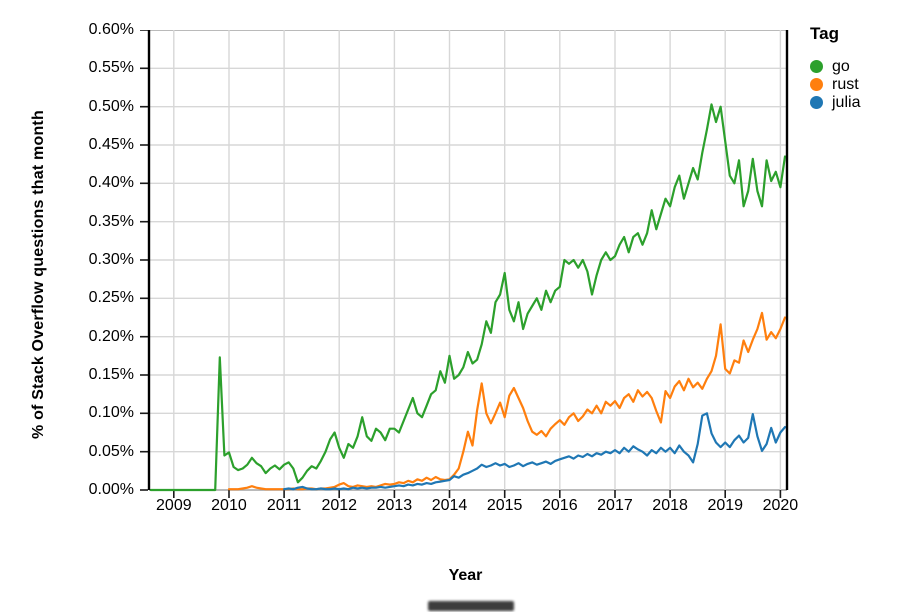 The image size is (924, 612). Describe the element at coordinates (615, 505) in the screenshot. I see `x-tick-label: 2017` at that location.